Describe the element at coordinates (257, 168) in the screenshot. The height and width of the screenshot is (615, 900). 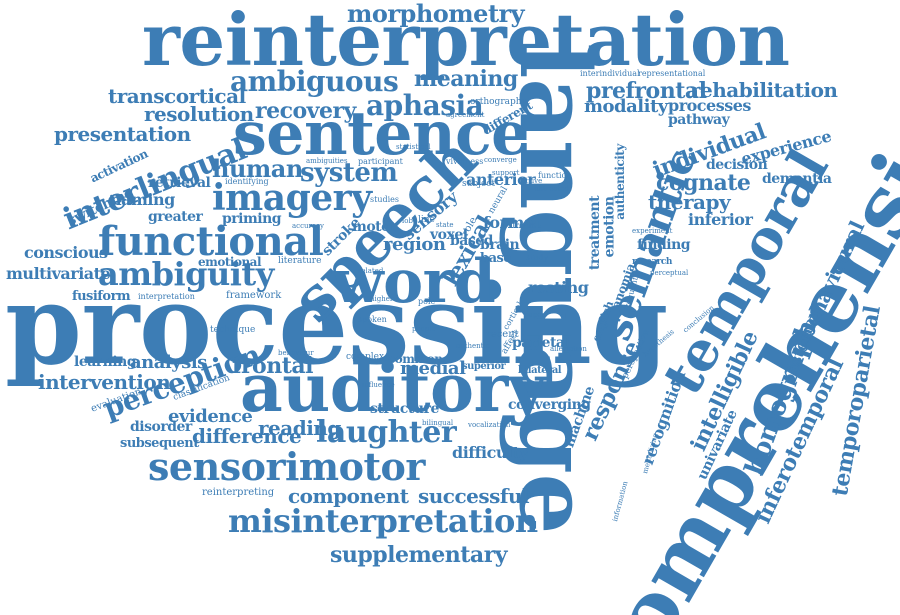
I see `word-human: human` at that location.